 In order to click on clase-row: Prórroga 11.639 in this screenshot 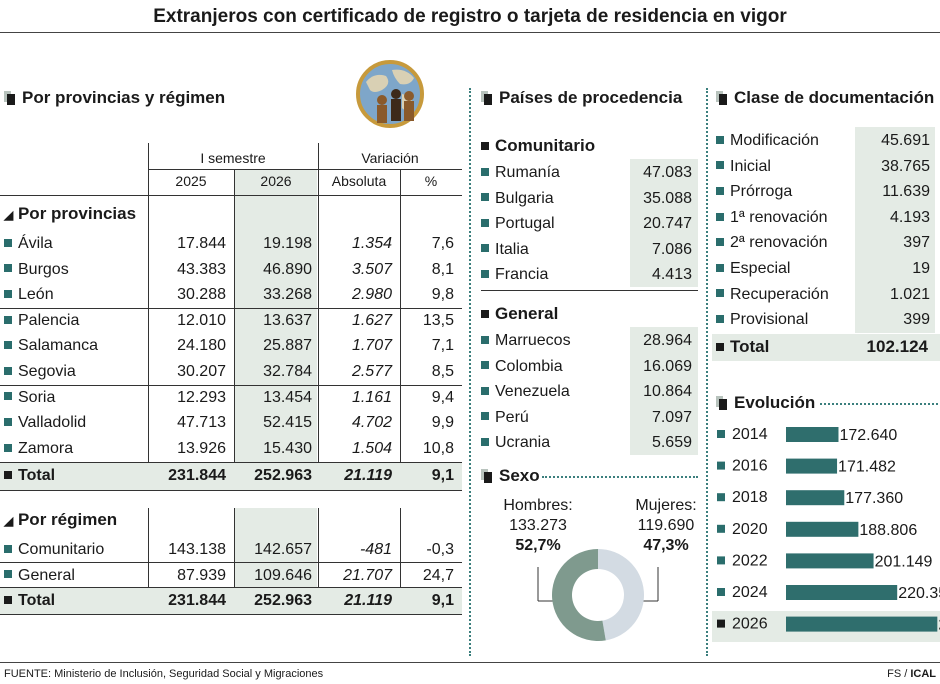, I will do `click(826, 192)`.